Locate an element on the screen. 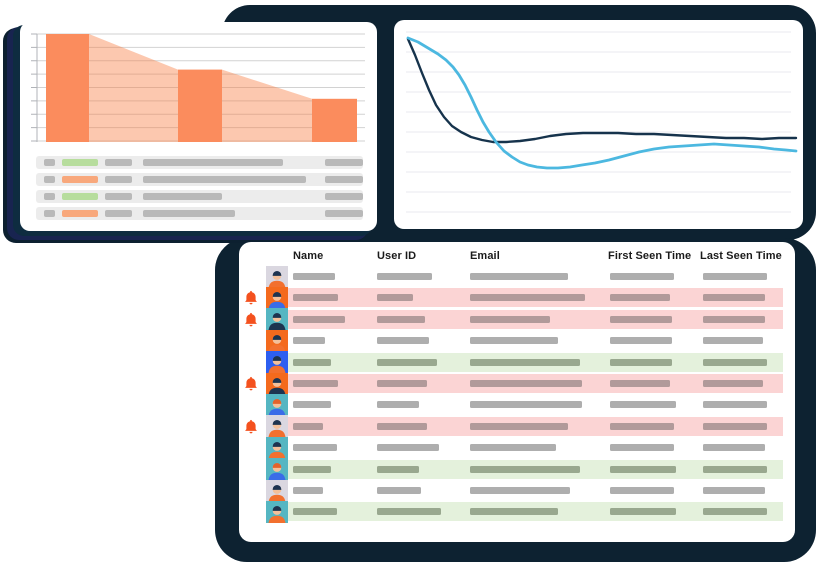  funnel-bar-chart is located at coordinates (198, 87).